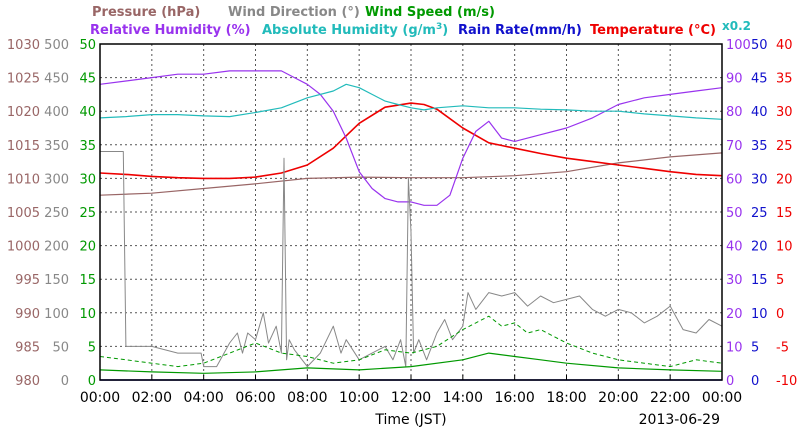 The image size is (800, 434). What do you see at coordinates (430, 12) in the screenshot?
I see `legend-wind-speed: Wind Speed (m/s)` at bounding box center [430, 12].